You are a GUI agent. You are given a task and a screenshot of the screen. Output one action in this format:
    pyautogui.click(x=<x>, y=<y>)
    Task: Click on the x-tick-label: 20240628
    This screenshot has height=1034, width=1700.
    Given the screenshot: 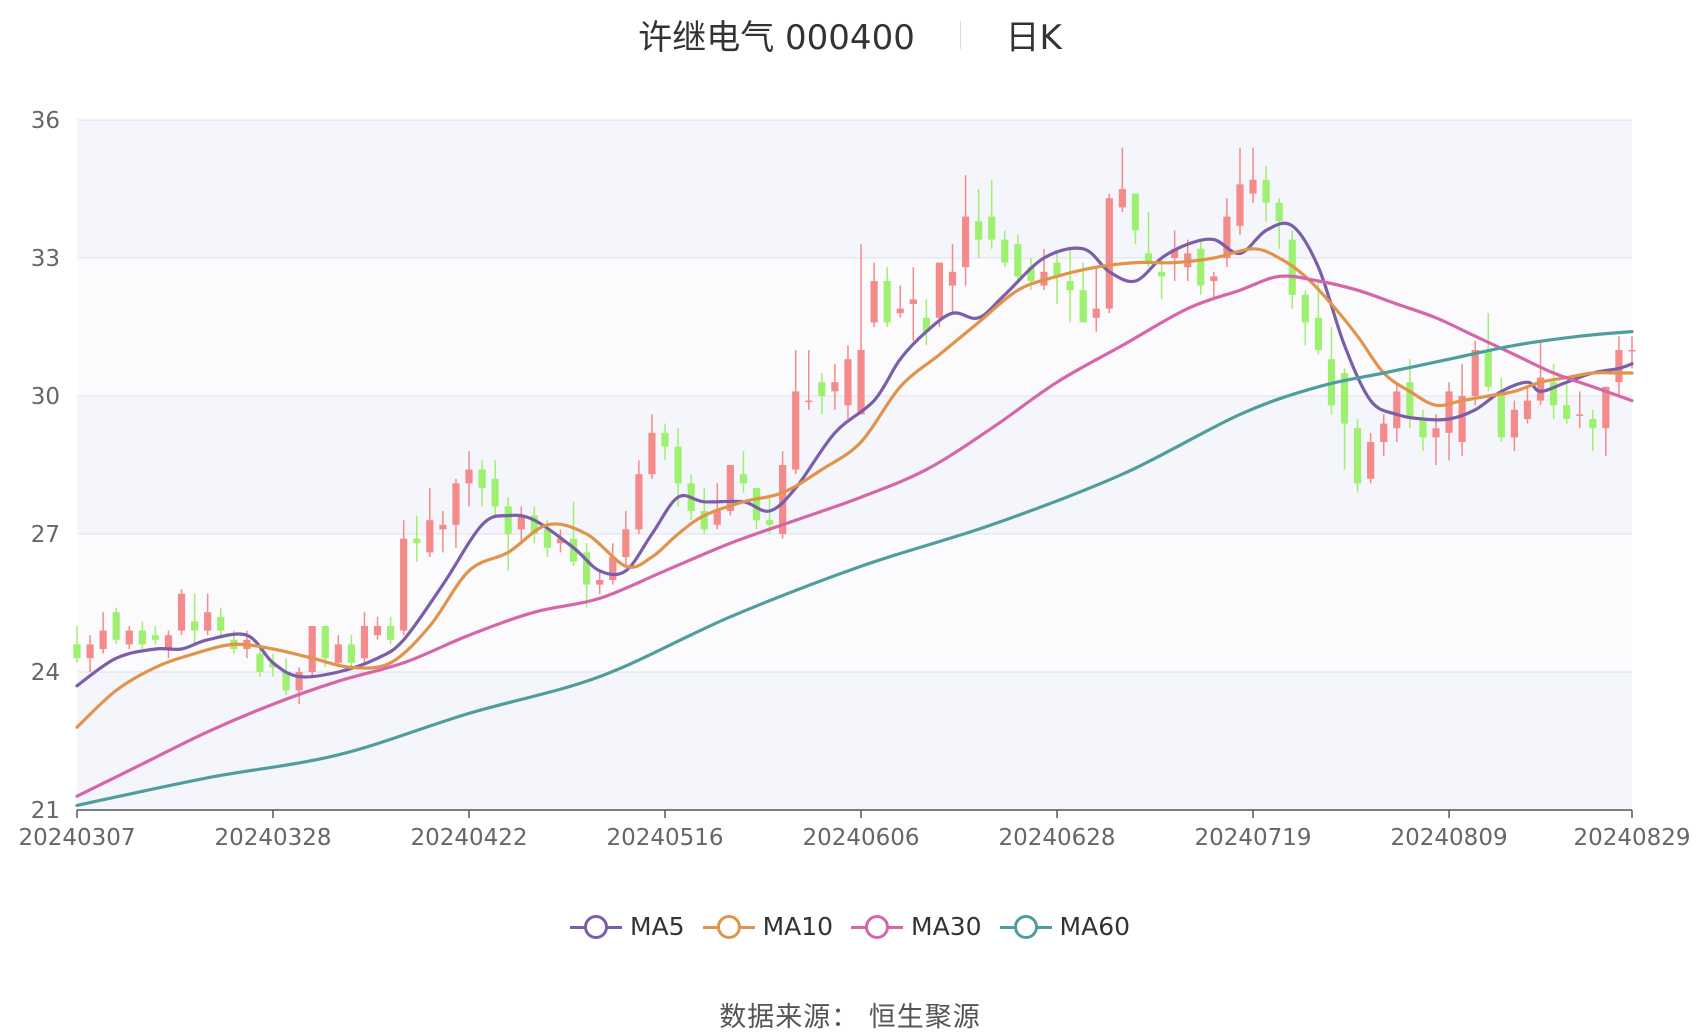 What is the action you would take?
    pyautogui.click(x=1057, y=838)
    